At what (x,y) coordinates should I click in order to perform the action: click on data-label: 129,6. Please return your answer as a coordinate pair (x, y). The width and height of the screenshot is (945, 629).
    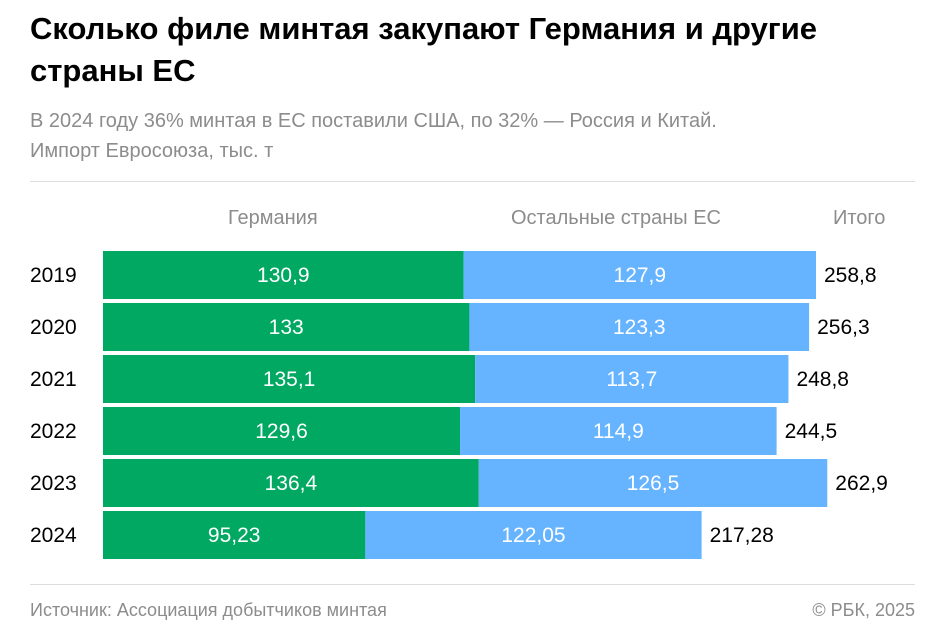
    Looking at the image, I should click on (281, 431).